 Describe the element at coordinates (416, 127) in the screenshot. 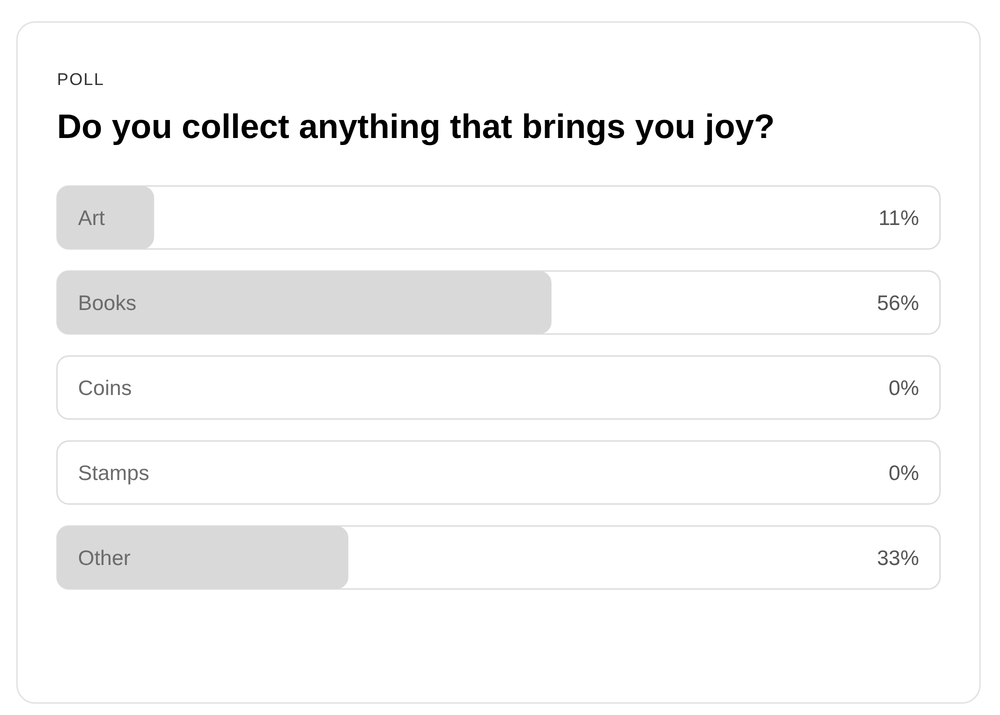

I see `chart-title: Do you collect anything that brings you joy?` at that location.